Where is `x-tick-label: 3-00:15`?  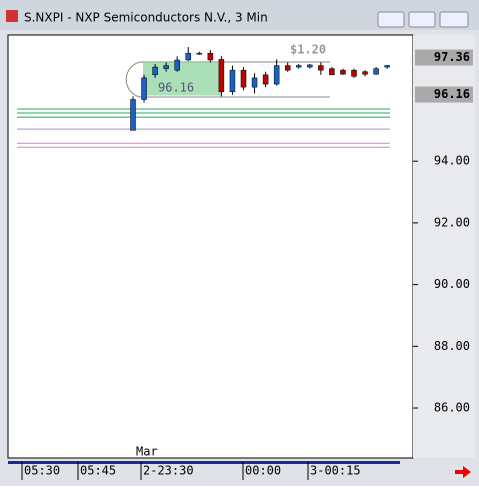
x-tick-label: 3-00:15 is located at coordinates (335, 471).